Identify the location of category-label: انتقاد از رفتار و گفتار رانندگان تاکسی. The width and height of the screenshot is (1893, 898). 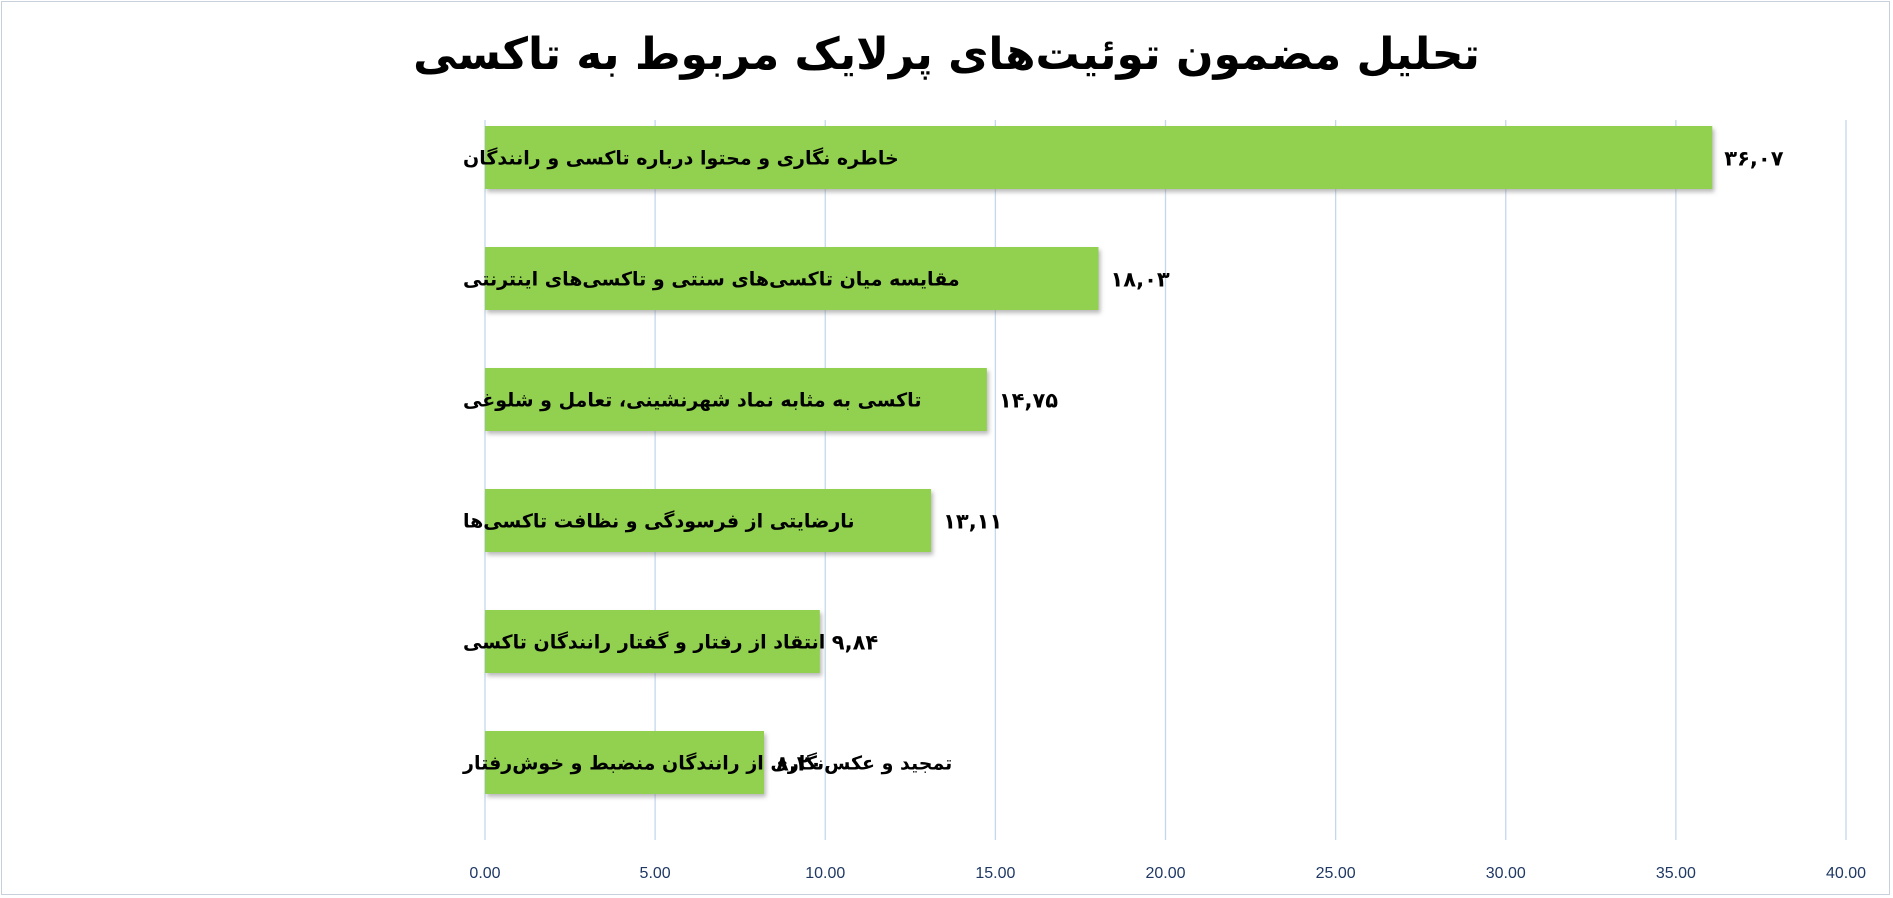
(644, 642).